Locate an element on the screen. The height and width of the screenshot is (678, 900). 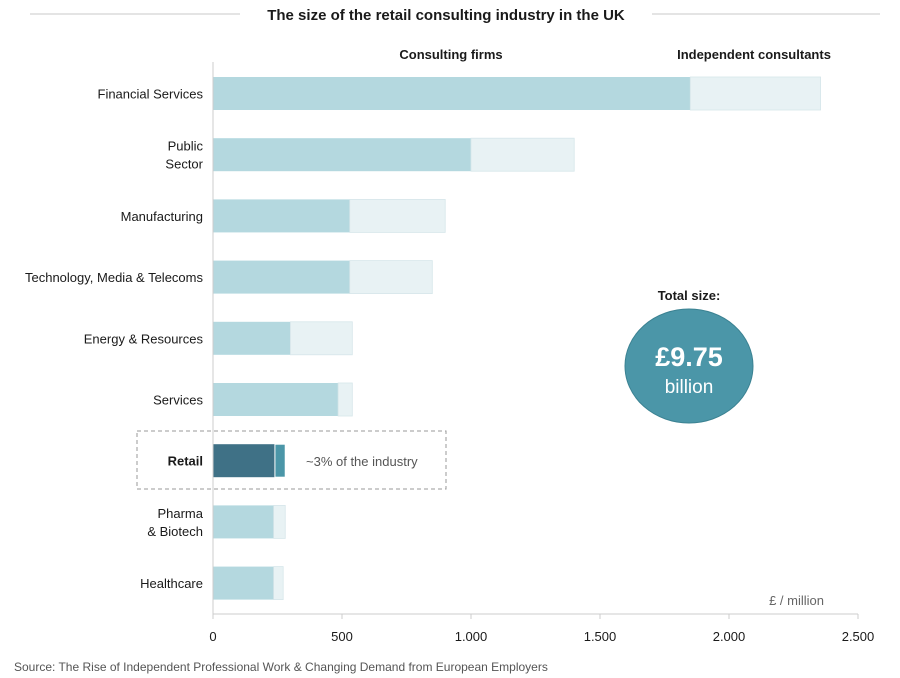
category-label-pharma-biotech: Pharma & Biotech is located at coordinates (175, 522).